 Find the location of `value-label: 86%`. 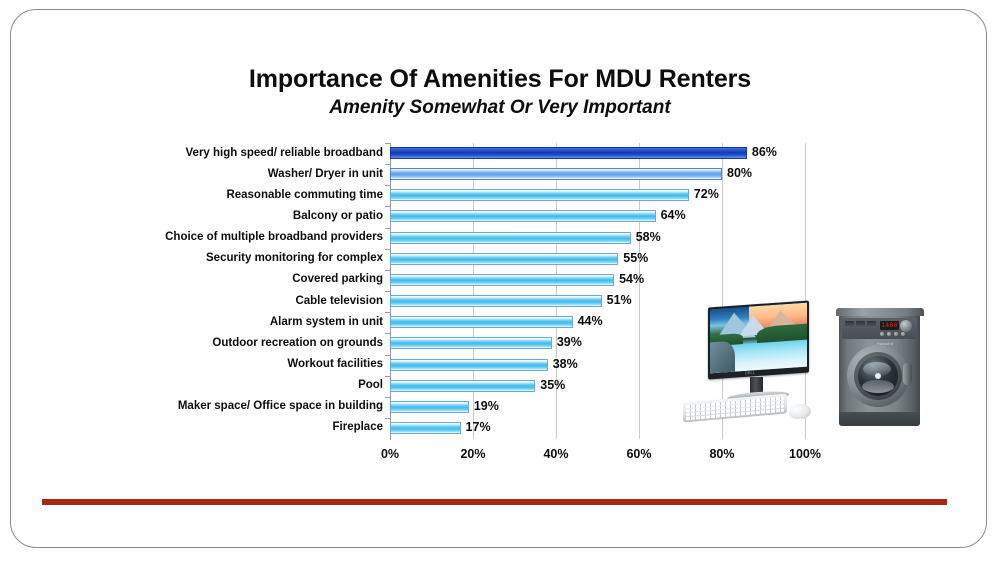

value-label: 86% is located at coordinates (764, 152).